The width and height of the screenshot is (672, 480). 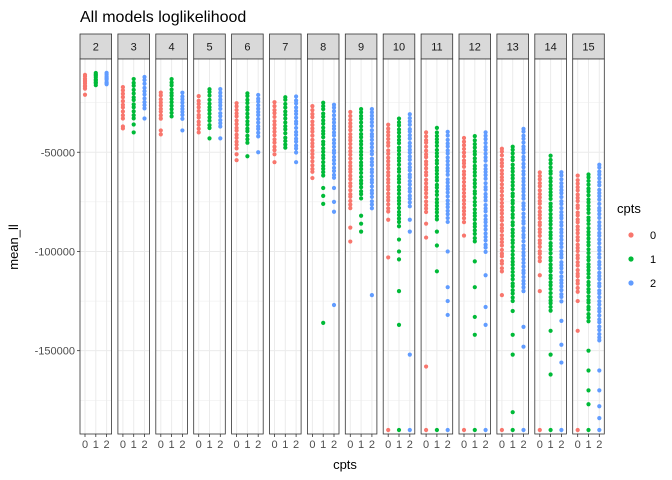 What do you see at coordinates (653, 284) in the screenshot?
I see `legend-label: 2` at bounding box center [653, 284].